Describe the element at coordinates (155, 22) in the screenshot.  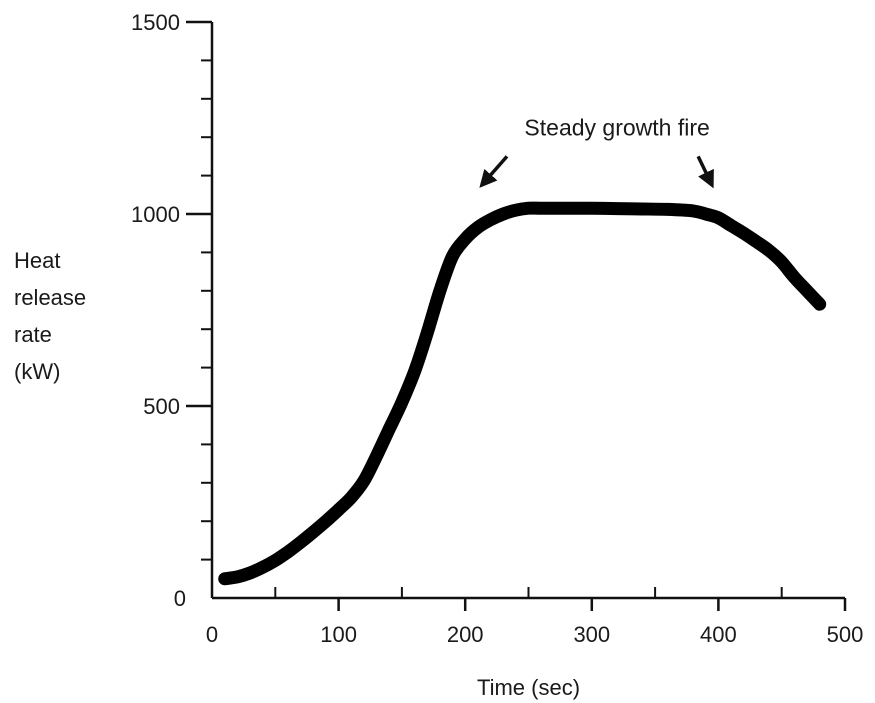
I see `y-tick-label: 1500` at that location.